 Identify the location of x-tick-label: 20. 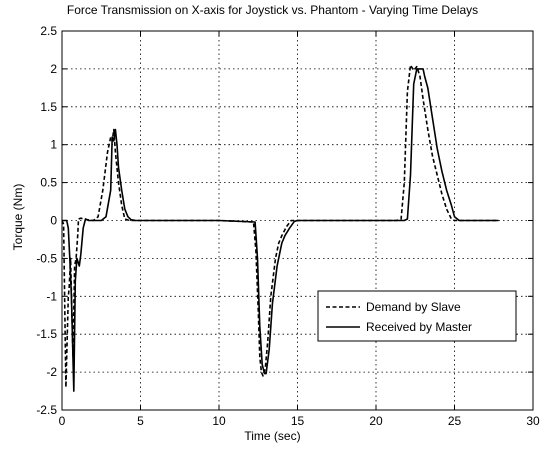
(376, 421).